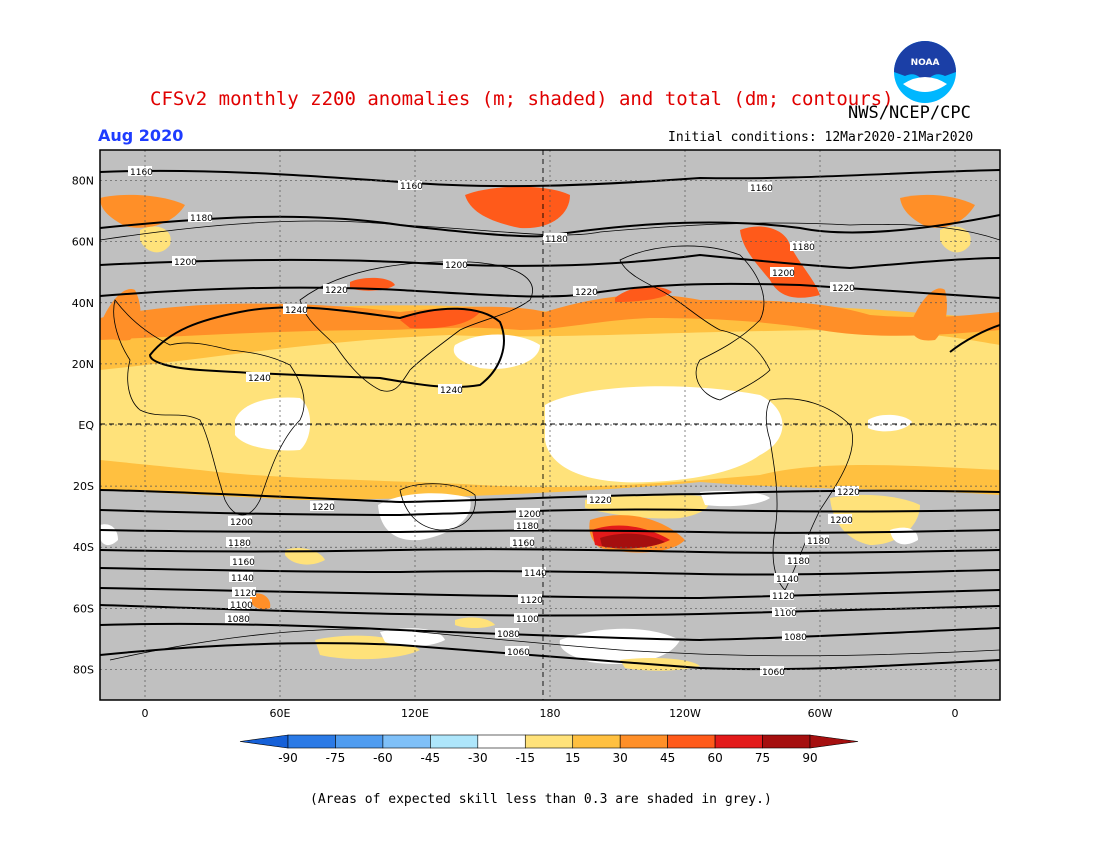 The width and height of the screenshot is (1100, 850). What do you see at coordinates (517, 207) in the screenshot?
I see `anomaly-arctic-pacific` at bounding box center [517, 207].